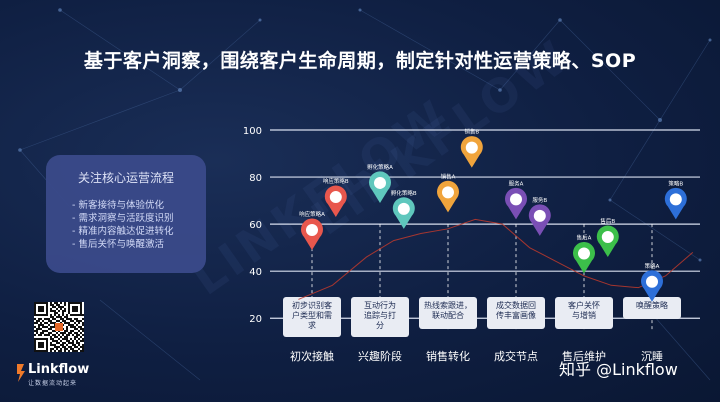 Image resolution: width=720 pixels, height=402 pixels. What do you see at coordinates (652, 356) in the screenshot?
I see `stage-label: 沉睡` at bounding box center [652, 356].